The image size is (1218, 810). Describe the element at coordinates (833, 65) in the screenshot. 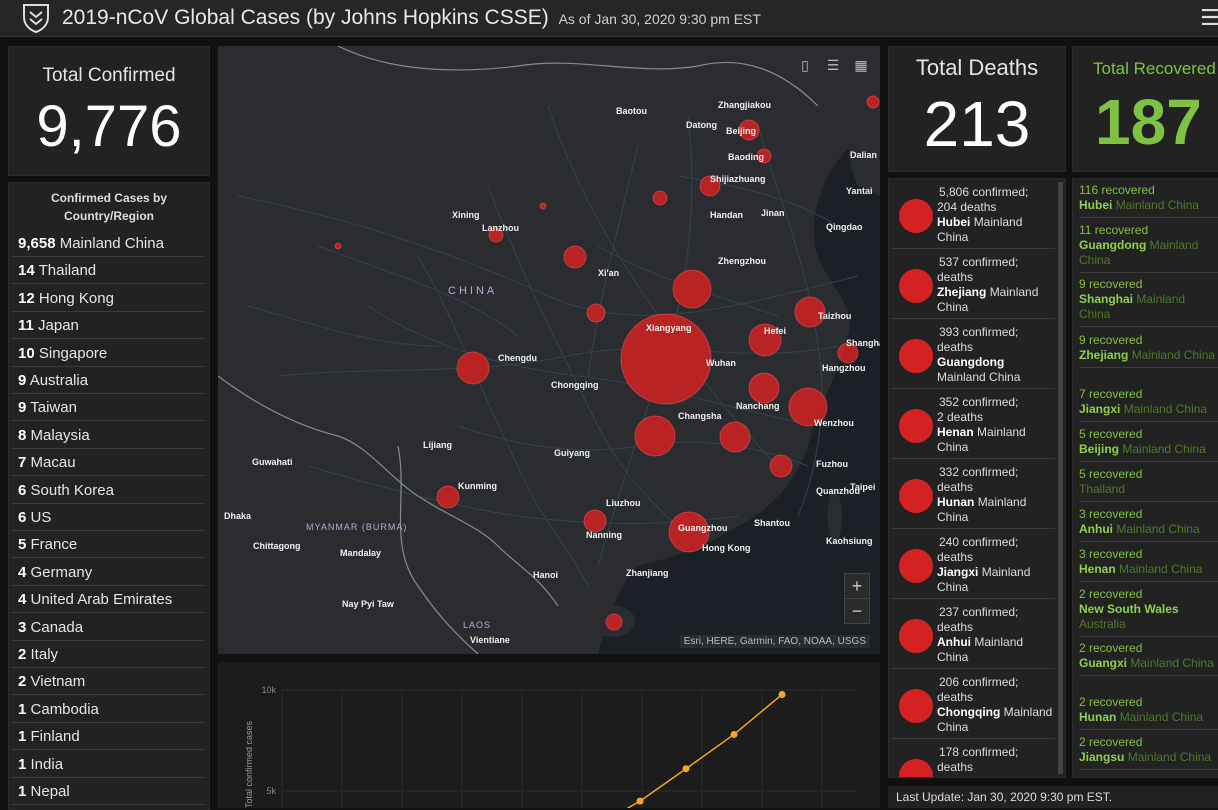

I see `list-icon: ☰` at that location.